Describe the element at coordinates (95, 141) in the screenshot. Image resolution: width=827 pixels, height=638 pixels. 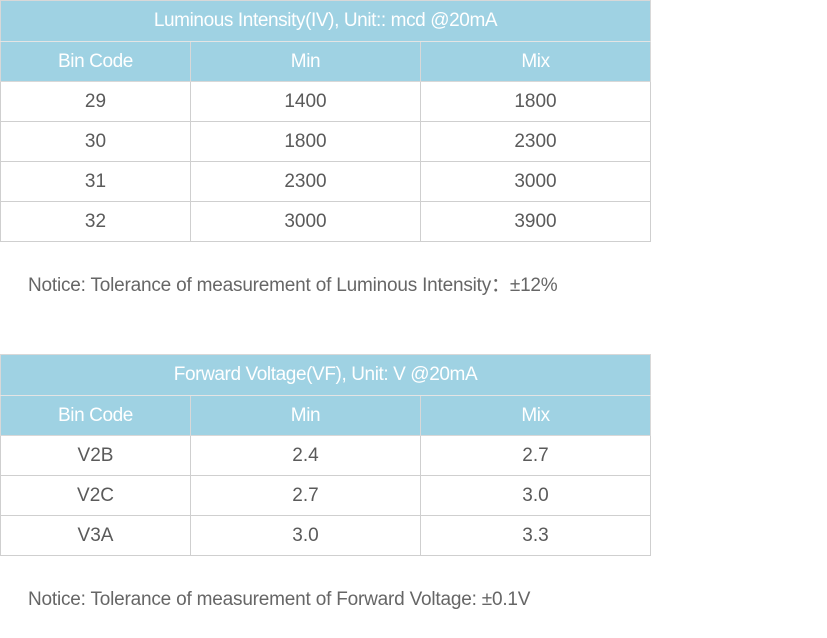
I see `bin-code-cell: 30` at that location.